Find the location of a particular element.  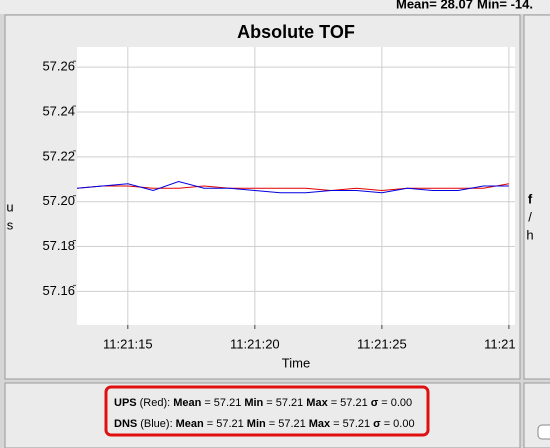

y-tick-label: 57.18 is located at coordinates (58, 245).